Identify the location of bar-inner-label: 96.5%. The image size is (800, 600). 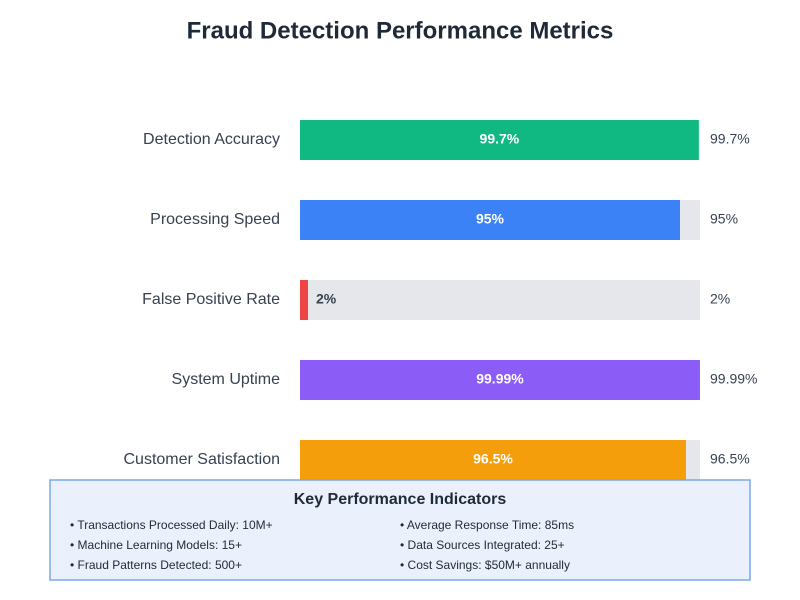
(493, 459).